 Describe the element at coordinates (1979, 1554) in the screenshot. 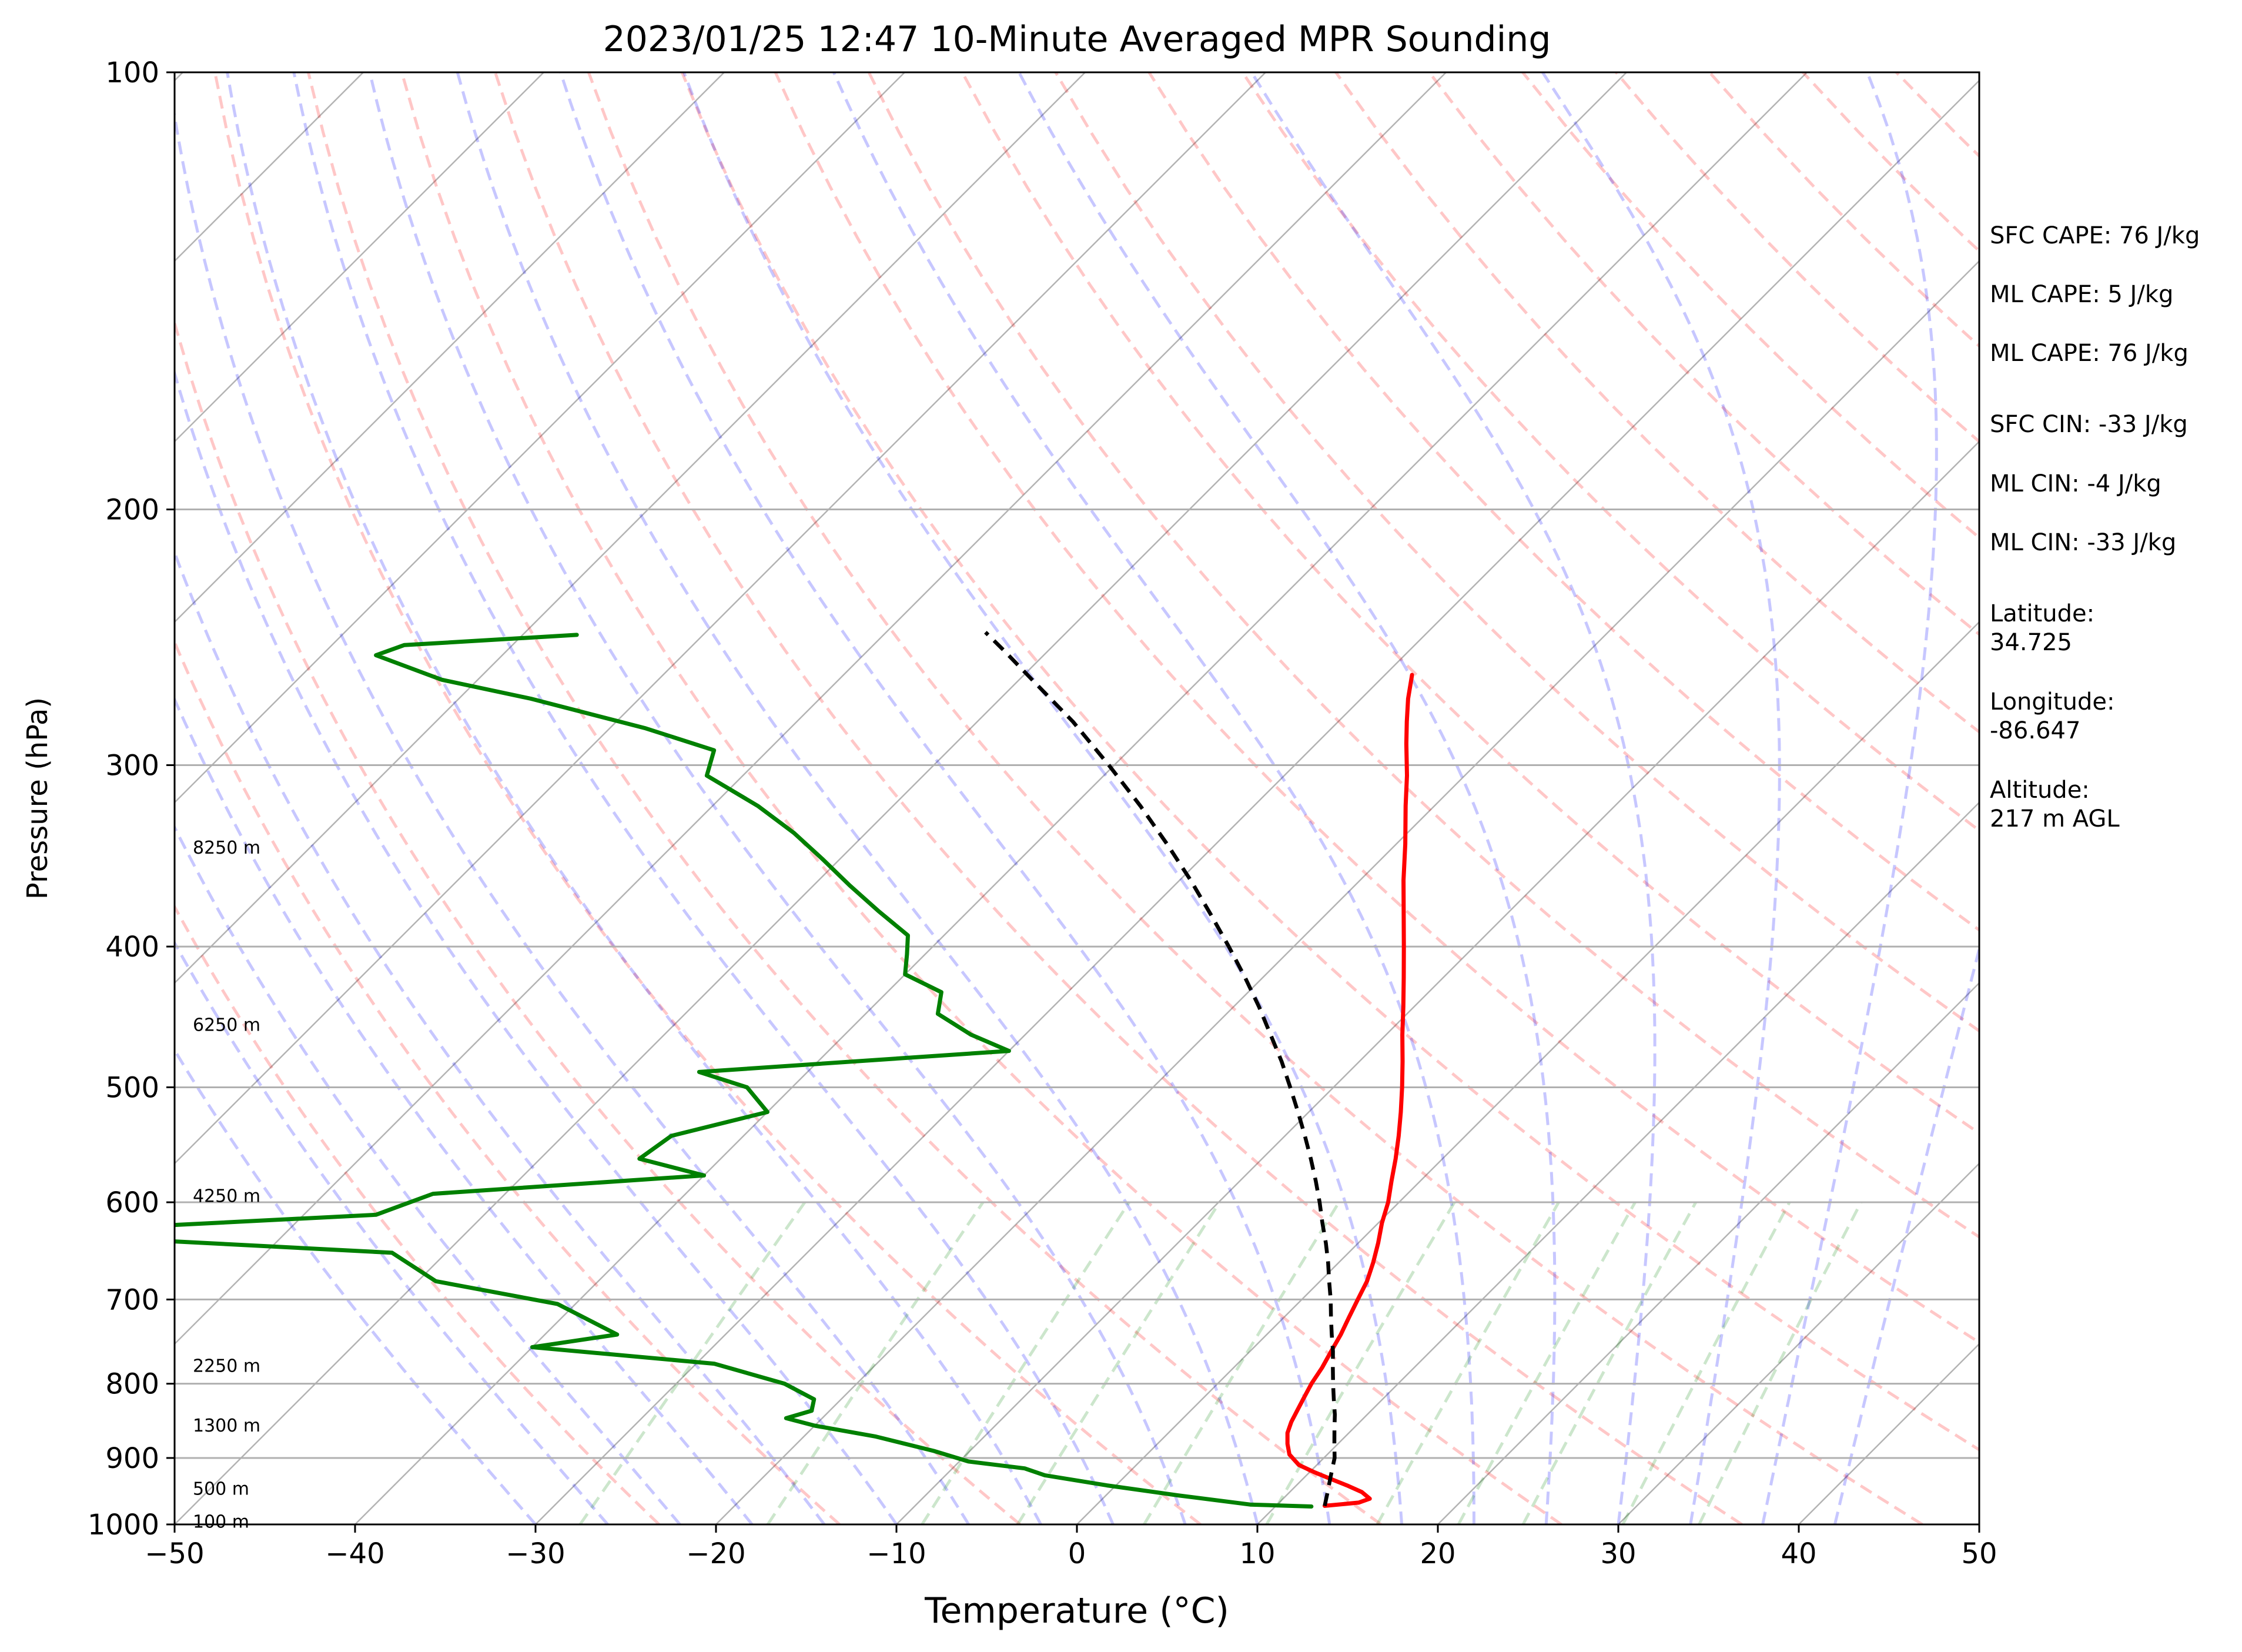

I see `x-tick-label: 50` at that location.